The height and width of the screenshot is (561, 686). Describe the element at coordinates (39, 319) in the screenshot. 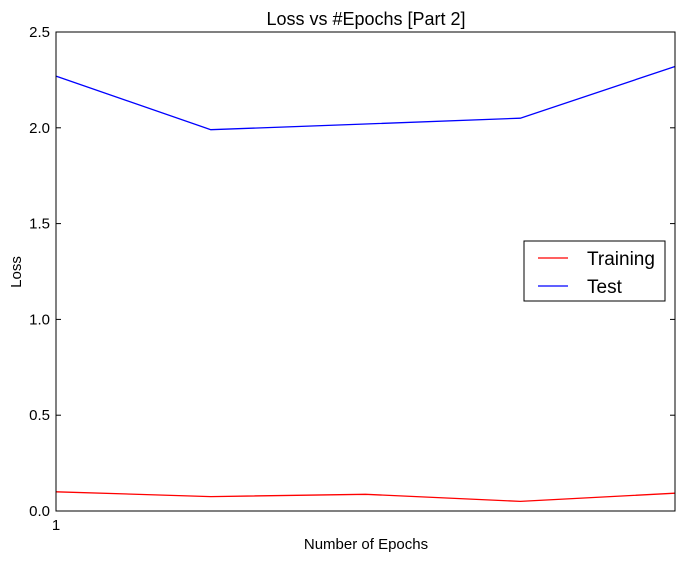

I see `y-tick-label: 1.0` at that location.